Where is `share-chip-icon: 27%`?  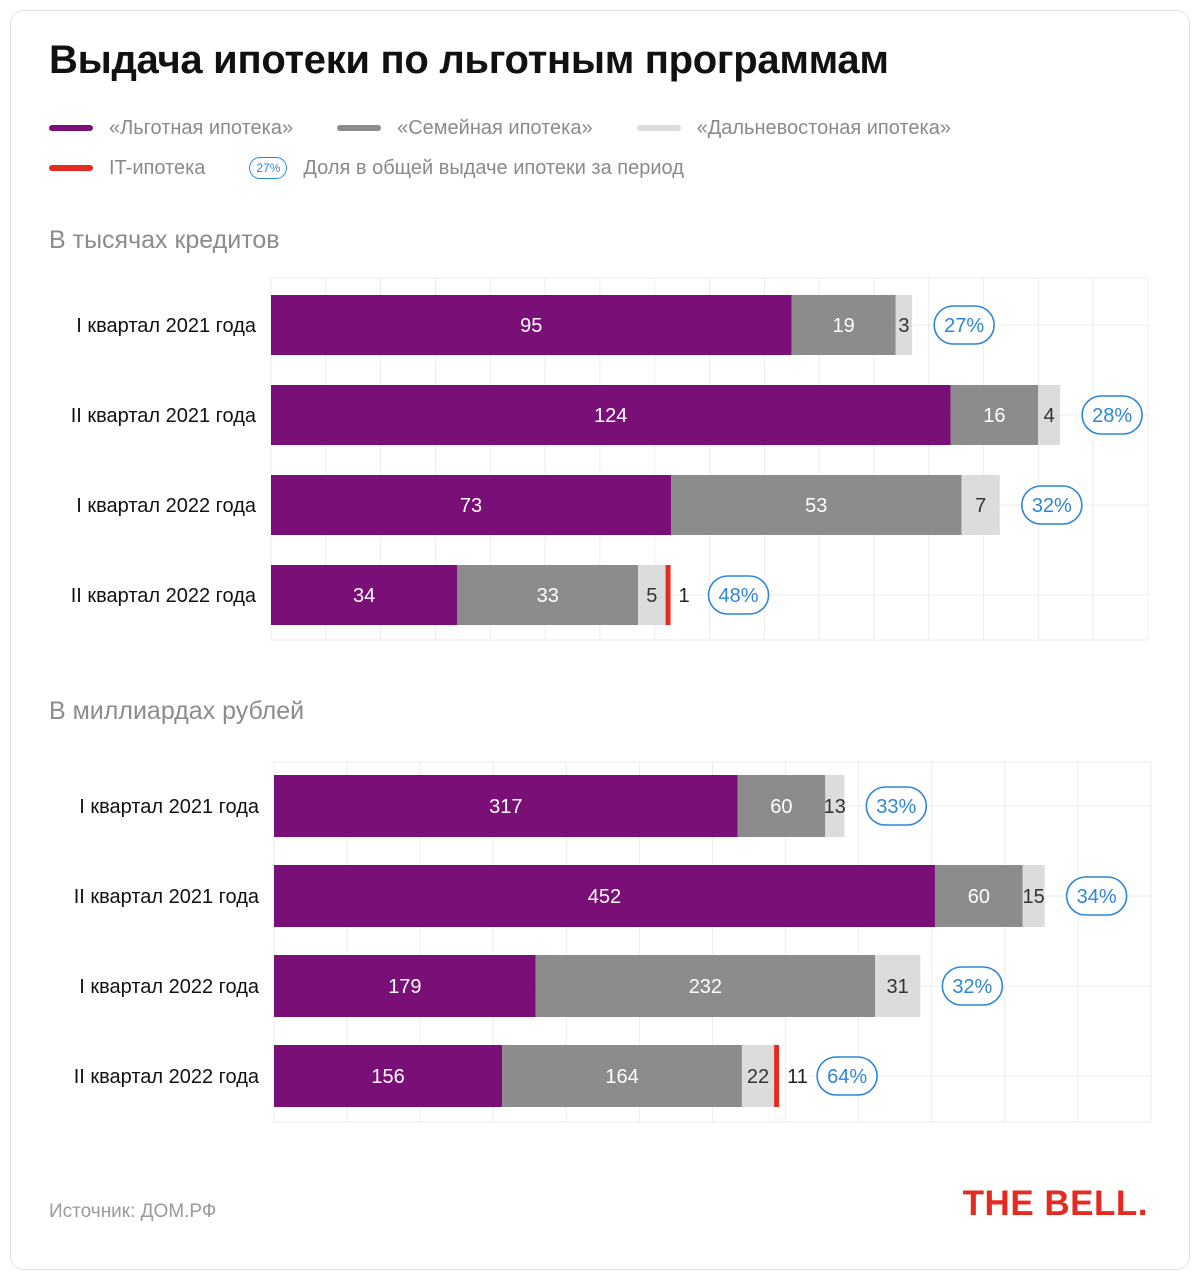 share-chip-icon: 27% is located at coordinates (268, 168).